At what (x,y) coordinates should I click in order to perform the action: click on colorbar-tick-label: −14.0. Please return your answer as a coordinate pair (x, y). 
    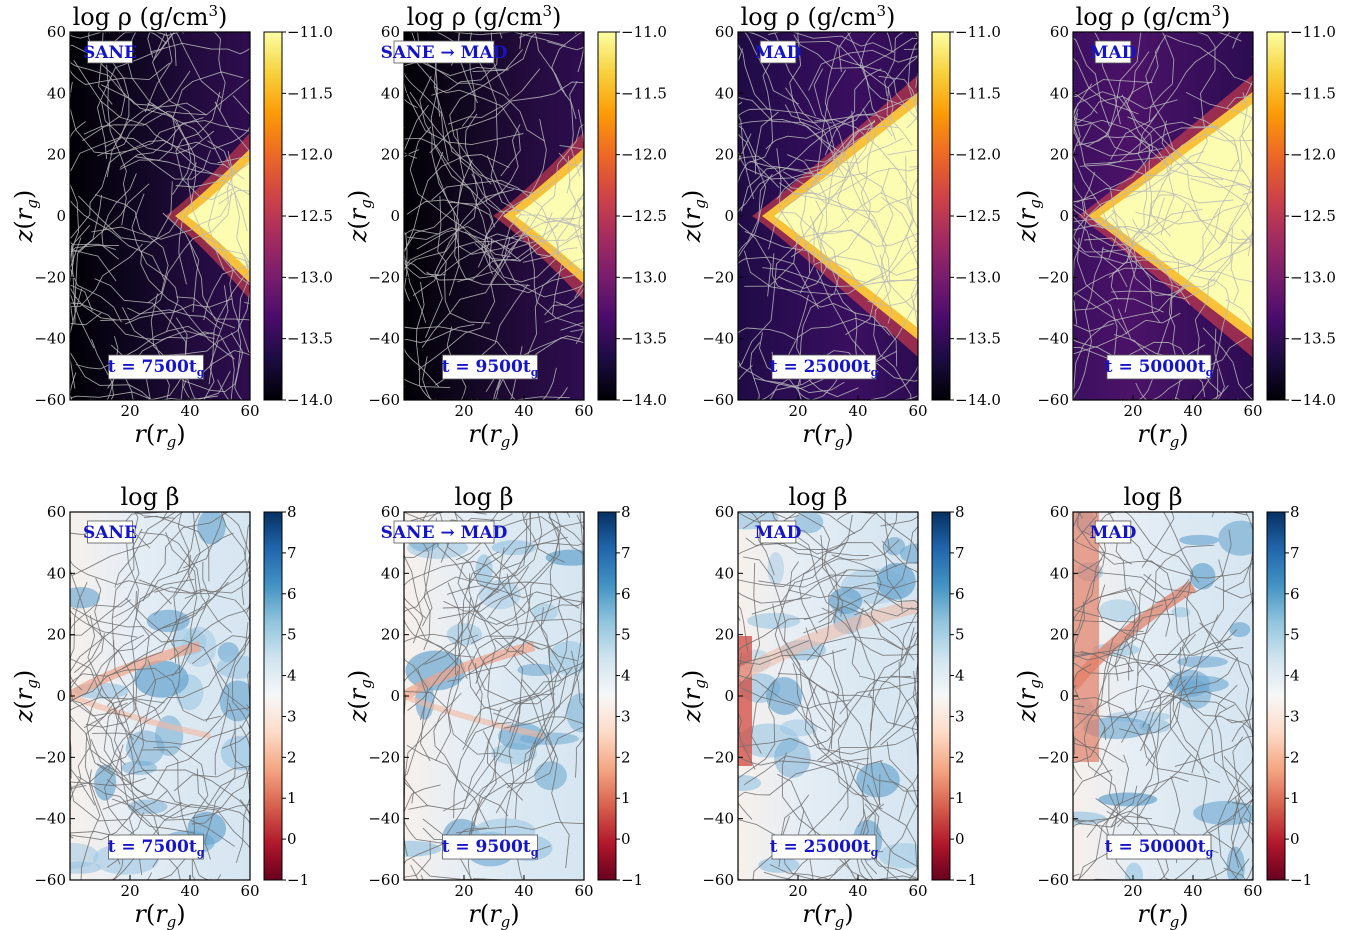
    Looking at the image, I should click on (978, 400).